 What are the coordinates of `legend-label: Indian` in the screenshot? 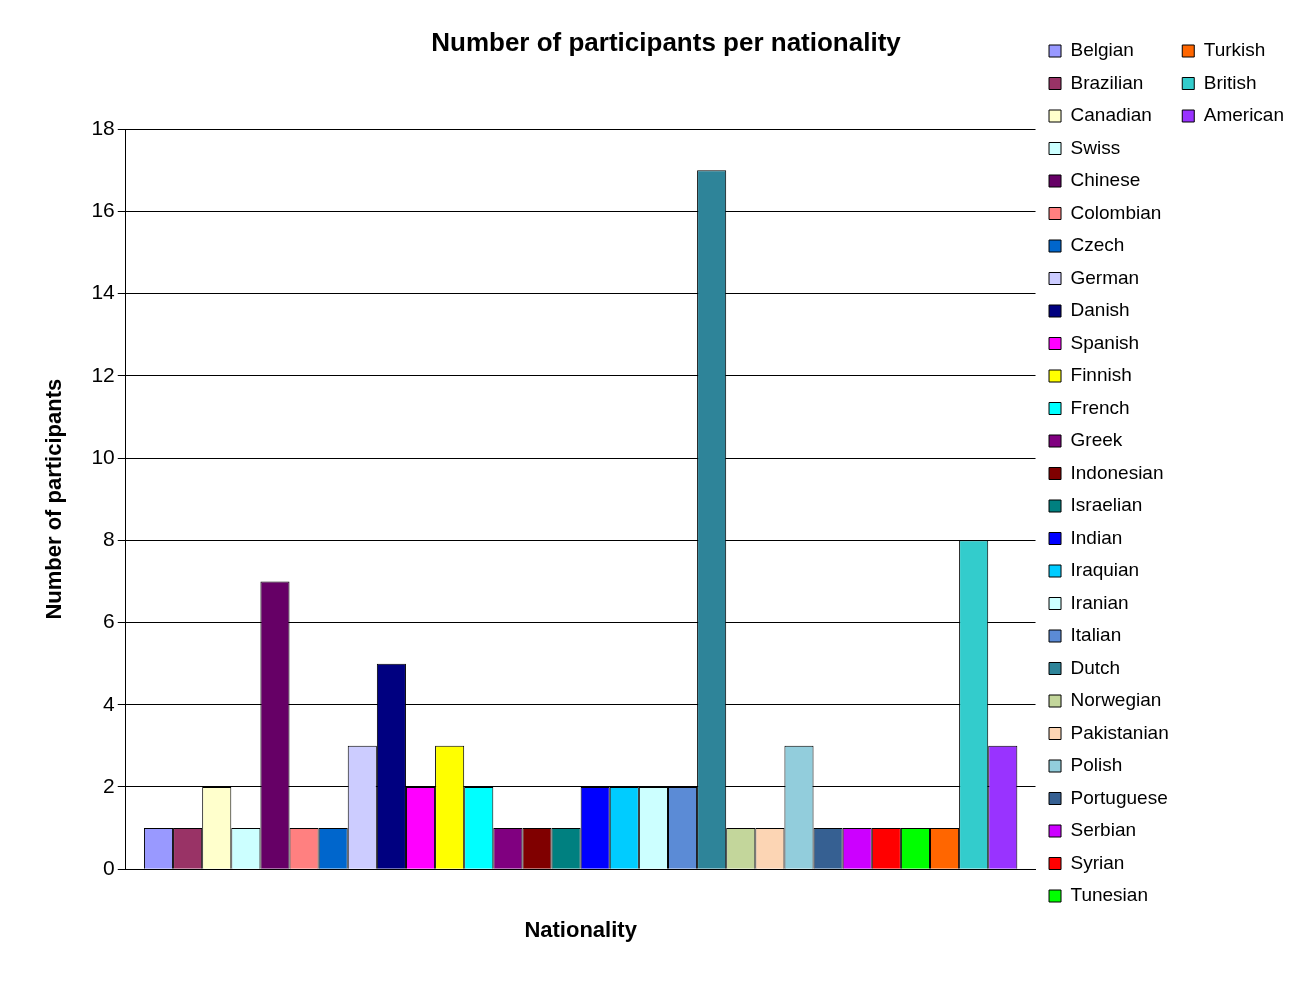 It's located at (1096, 537).